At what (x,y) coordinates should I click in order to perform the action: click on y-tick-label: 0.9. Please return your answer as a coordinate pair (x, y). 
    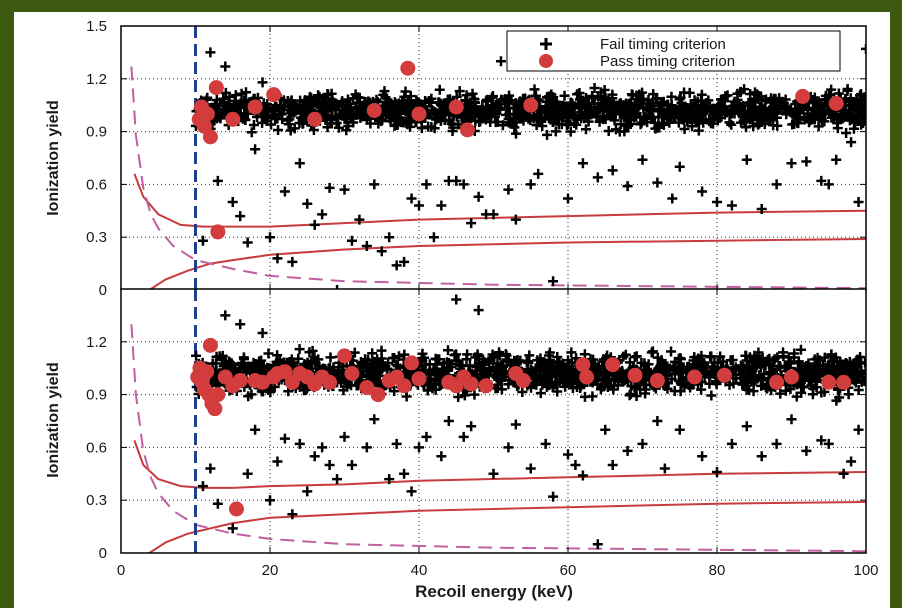
    Looking at the image, I should click on (96, 132).